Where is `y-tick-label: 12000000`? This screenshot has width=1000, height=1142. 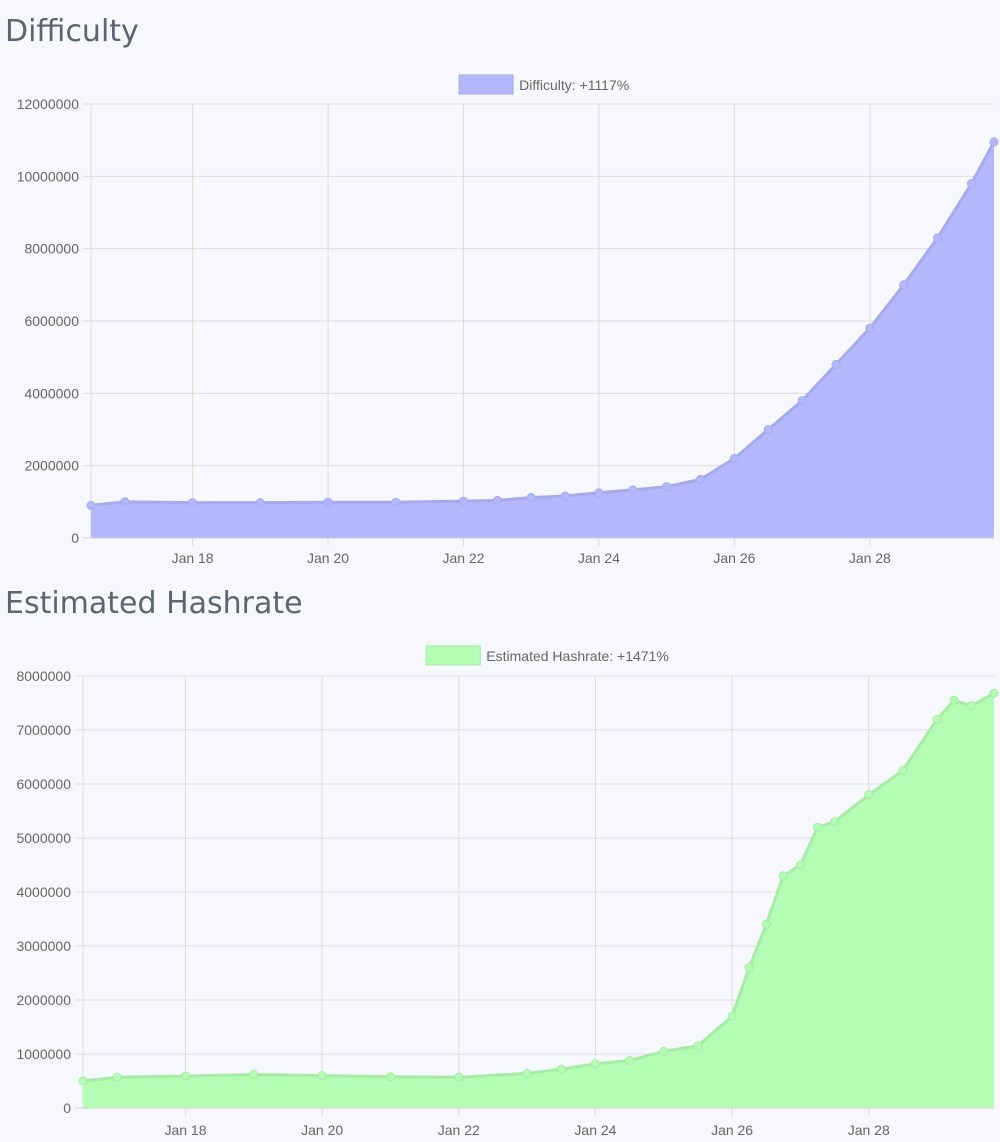 y-tick-label: 12000000 is located at coordinates (48, 104).